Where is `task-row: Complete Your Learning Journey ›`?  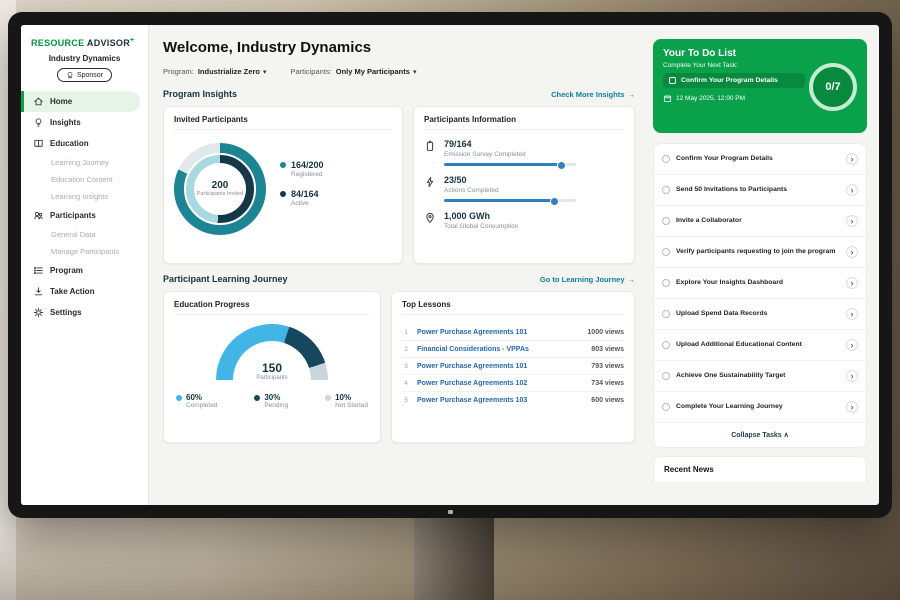 task-row: Complete Your Learning Journey › is located at coordinates (760, 407).